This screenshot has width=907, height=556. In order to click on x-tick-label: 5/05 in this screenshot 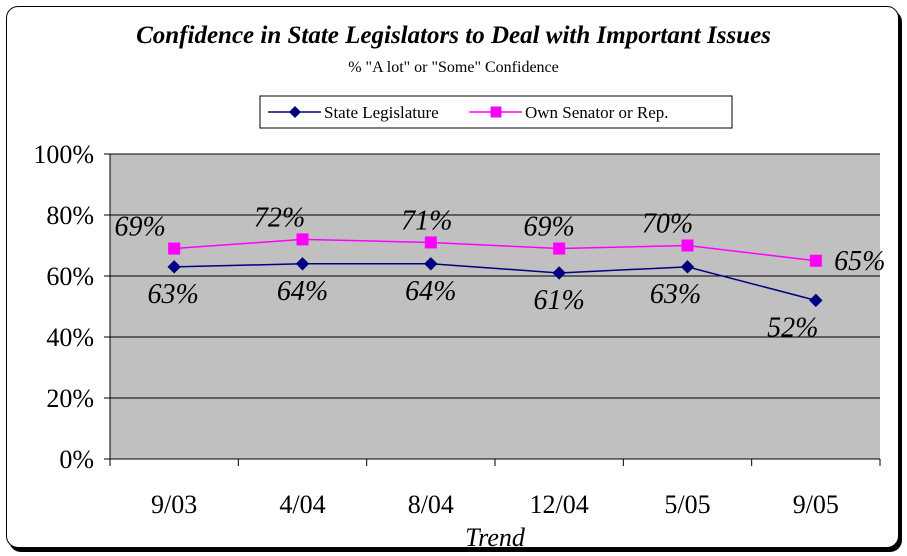, I will do `click(687, 504)`.